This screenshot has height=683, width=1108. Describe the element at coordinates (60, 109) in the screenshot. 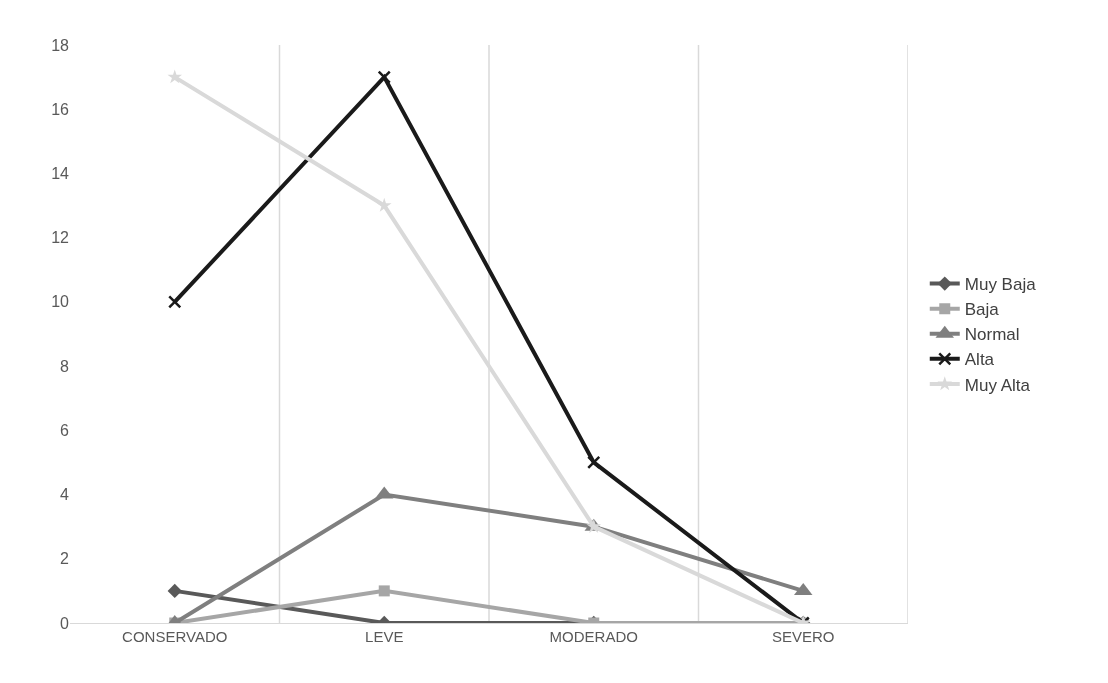

I see `y-tick-label: 16` at that location.